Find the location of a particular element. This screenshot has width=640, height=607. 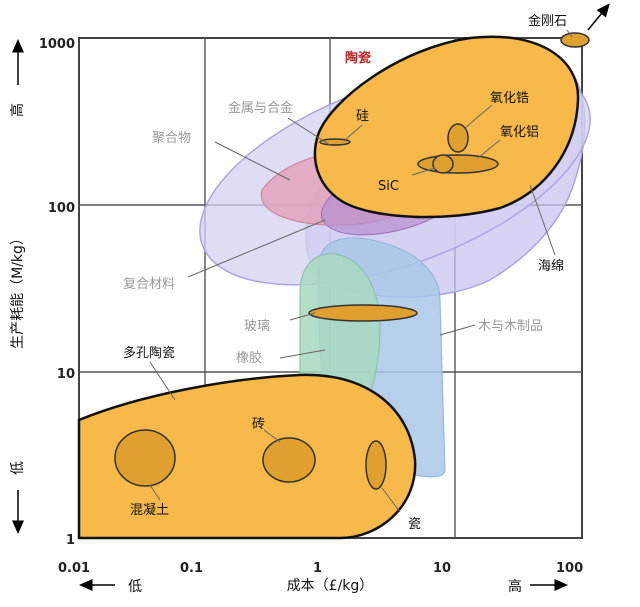

label-porous-ceramics: 多孔陶瓷 is located at coordinates (149, 353).